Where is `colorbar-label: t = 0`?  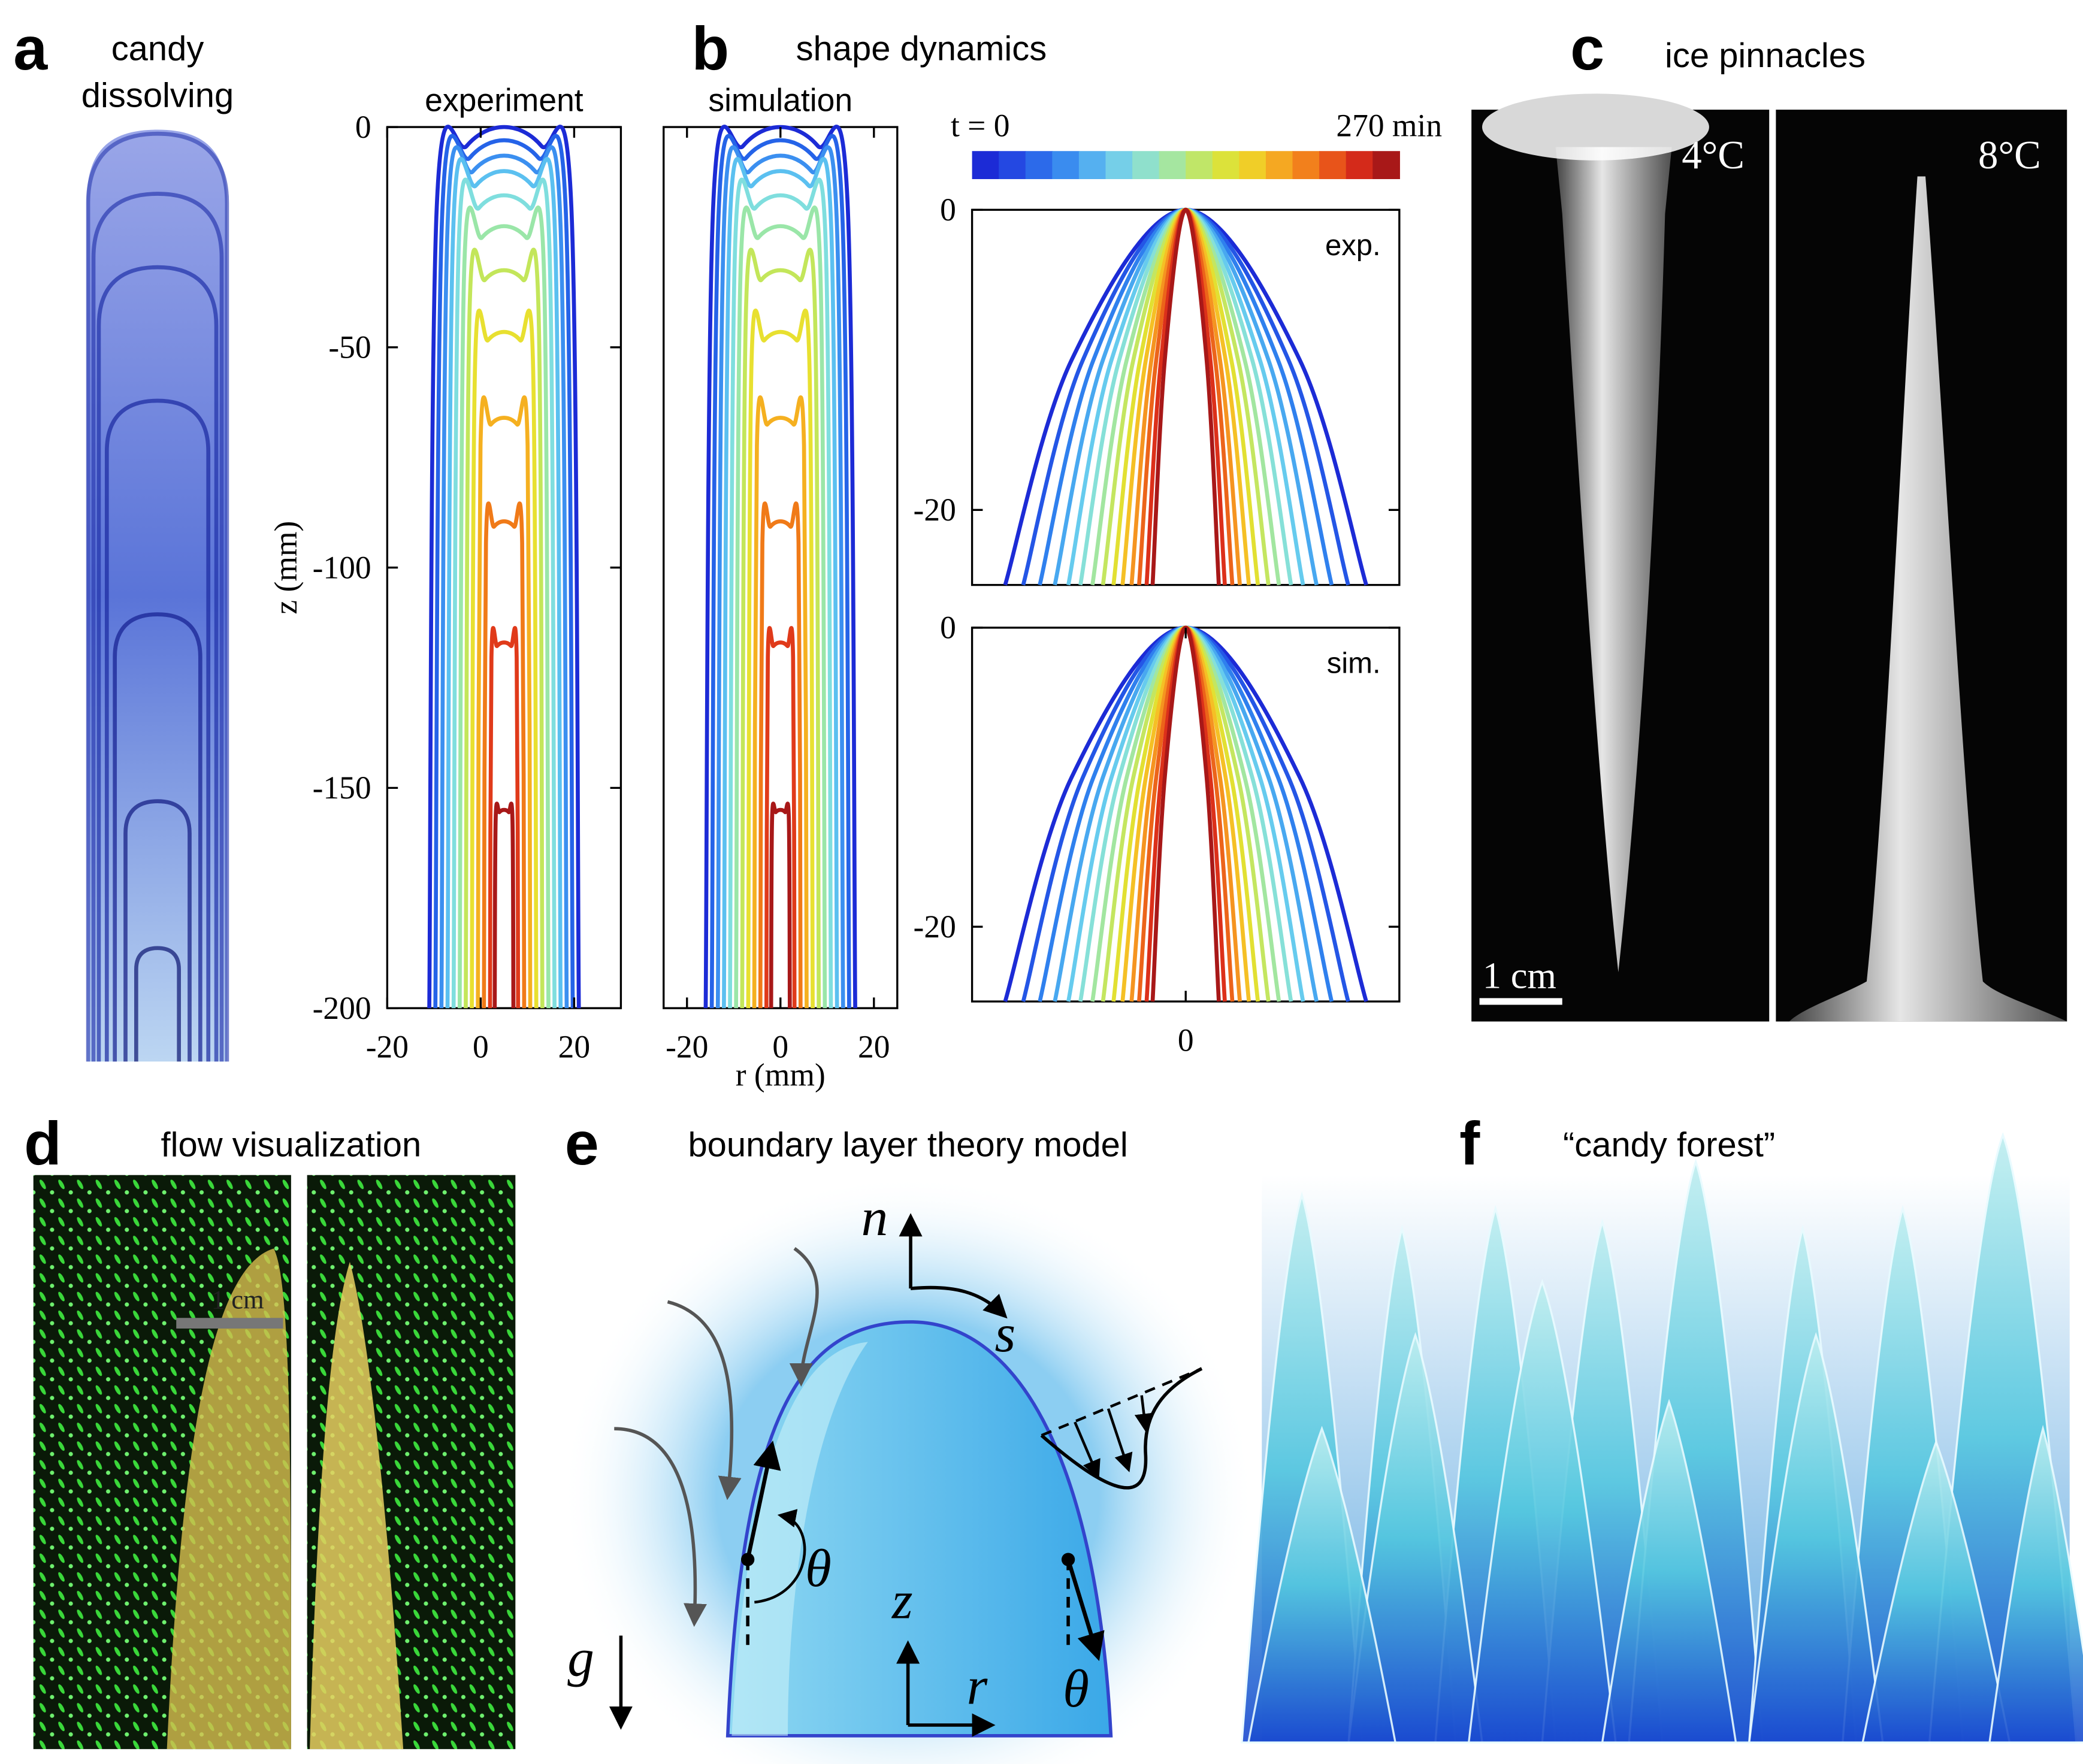
colorbar-label: t = 0 is located at coordinates (980, 126).